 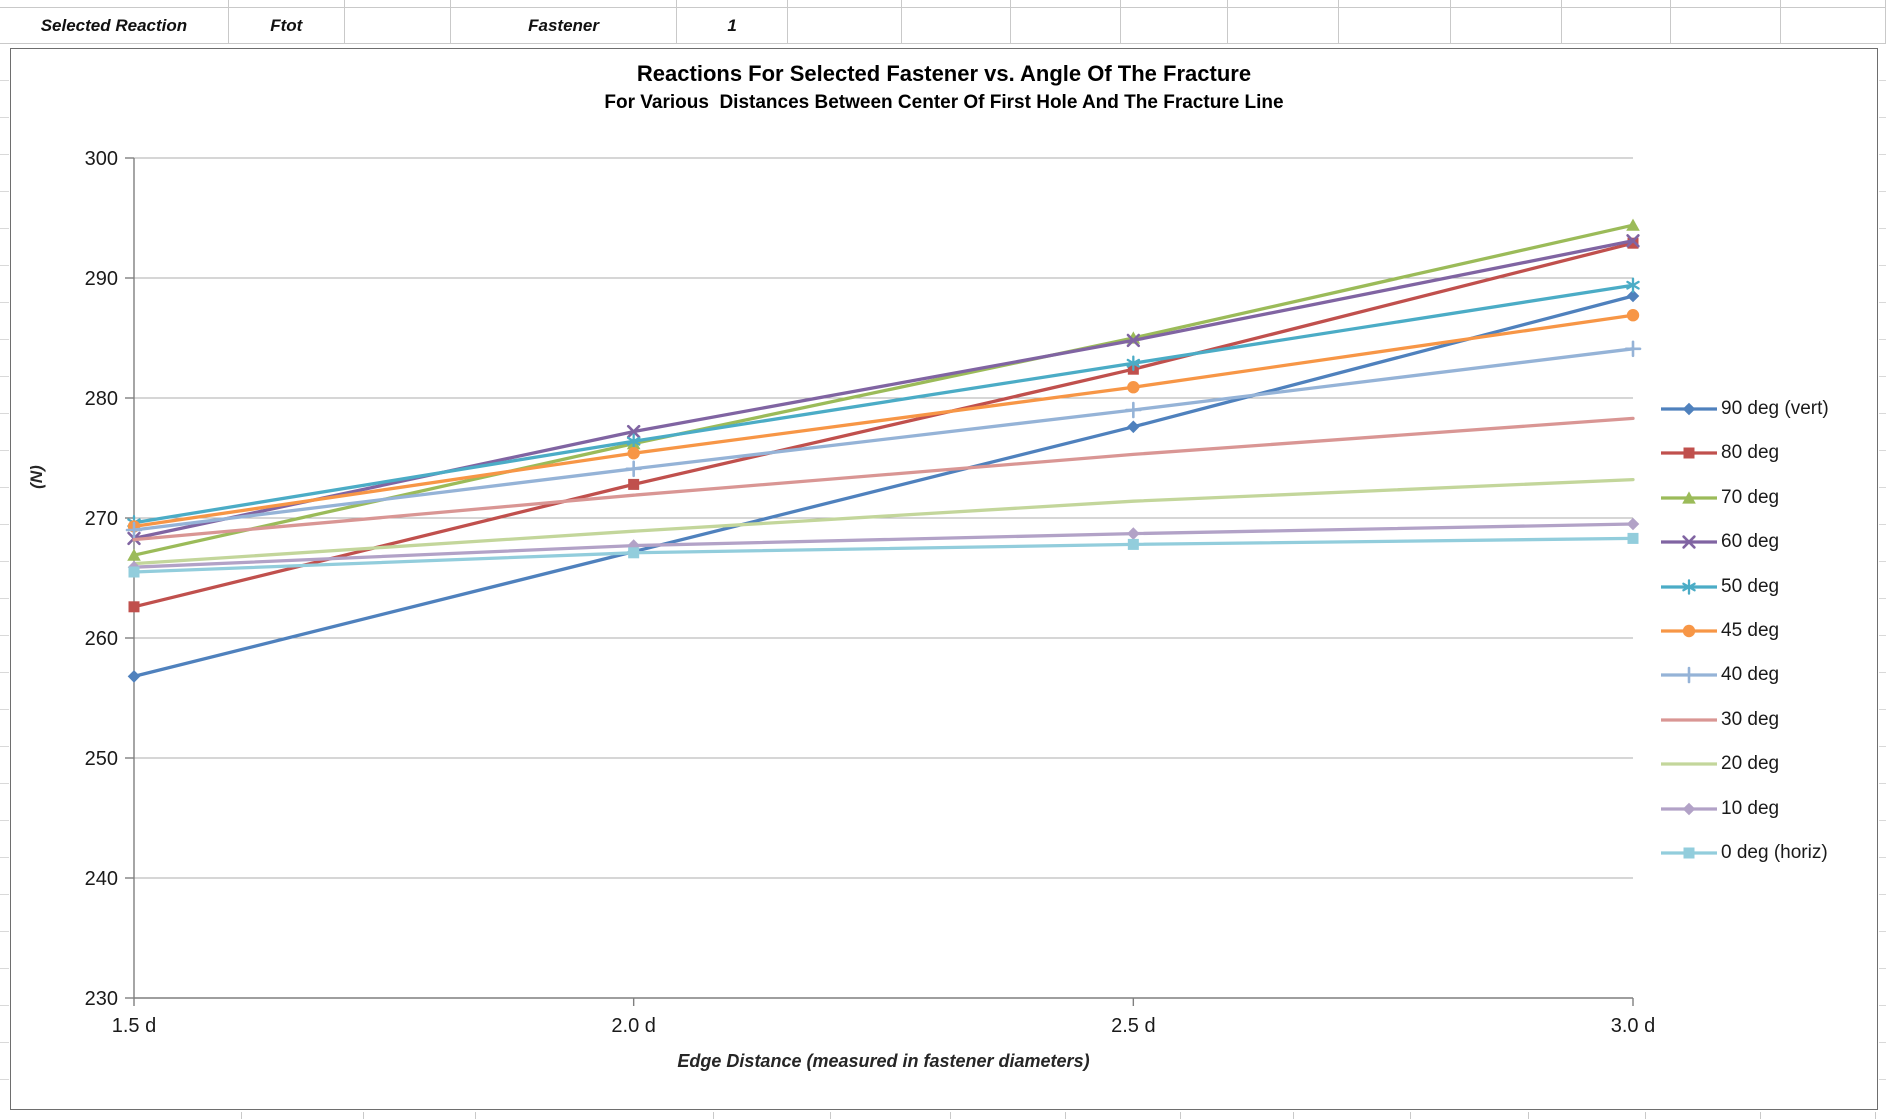 What do you see at coordinates (1133, 1026) in the screenshot?
I see `x-tick-label: 2.5 d` at bounding box center [1133, 1026].